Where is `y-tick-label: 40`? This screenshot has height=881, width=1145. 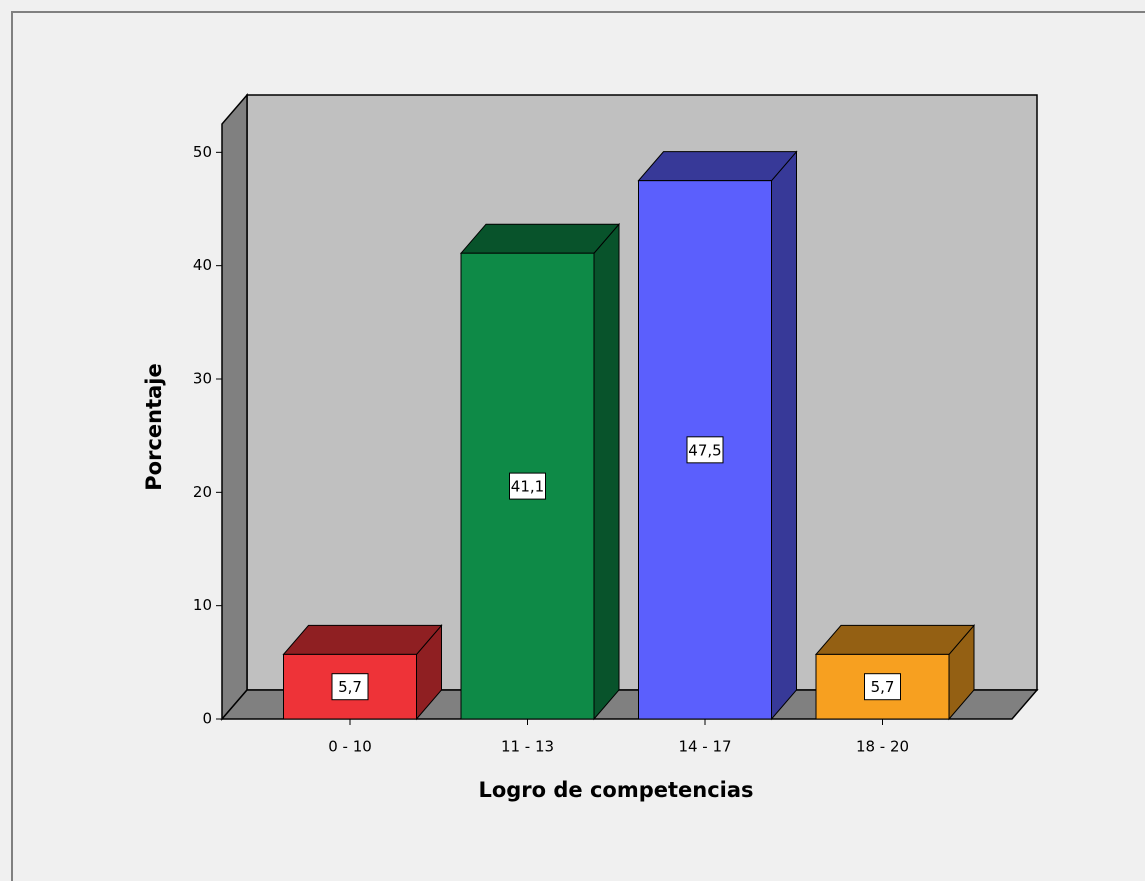
y-tick-label: 40 is located at coordinates (202, 265).